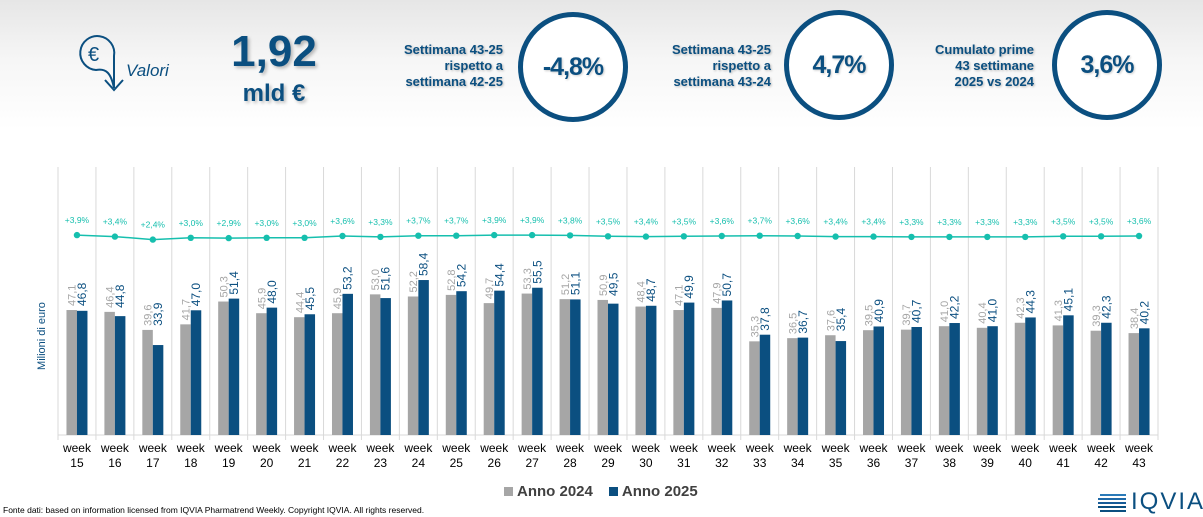 The height and width of the screenshot is (517, 1203). I want to click on data-label-2024: 39,5, so click(869, 315).